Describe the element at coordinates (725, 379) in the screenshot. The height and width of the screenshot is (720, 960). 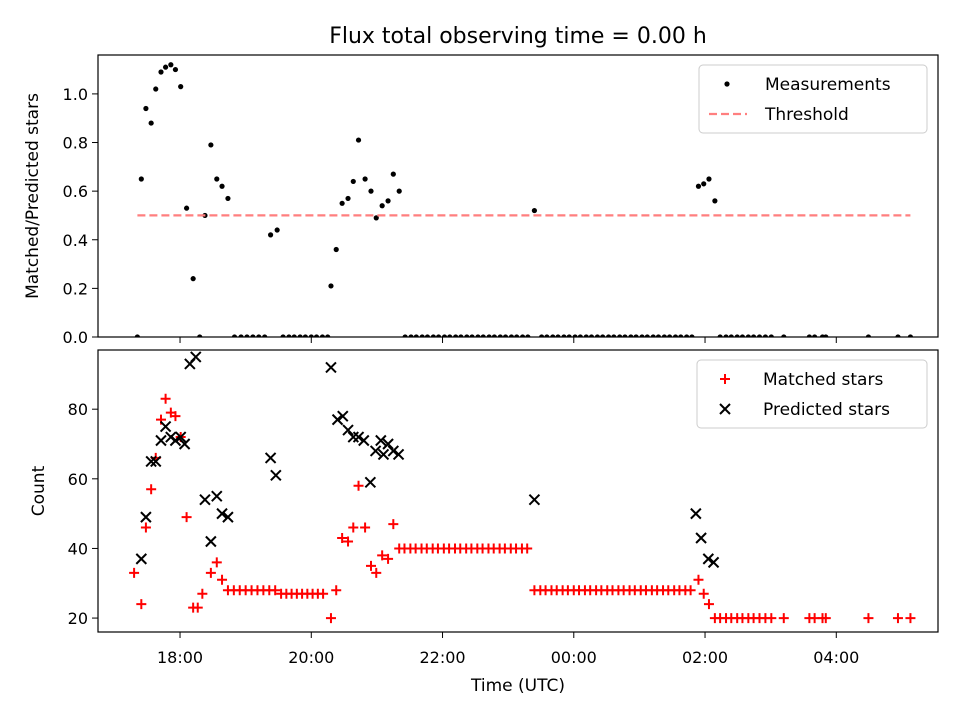
I see `legend-matched-stars-swatch` at that location.